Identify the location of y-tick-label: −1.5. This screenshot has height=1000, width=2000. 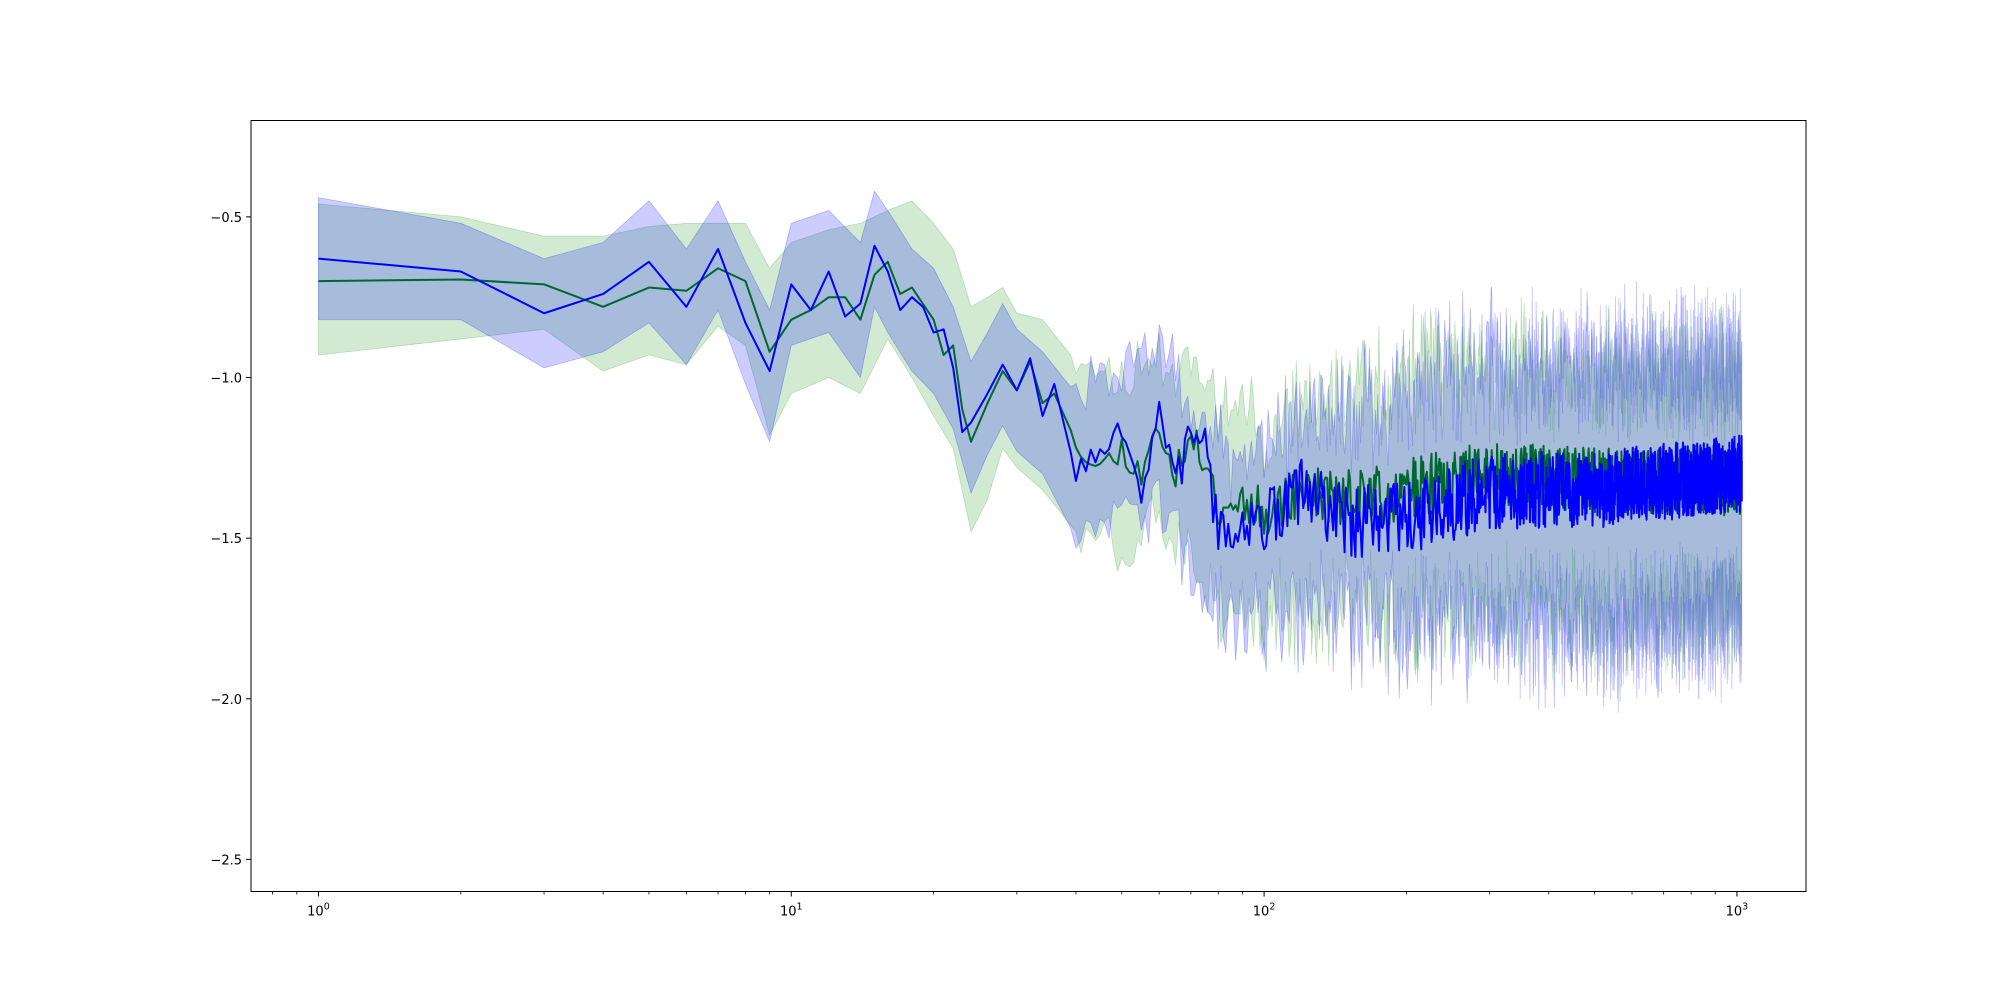
(226, 539).